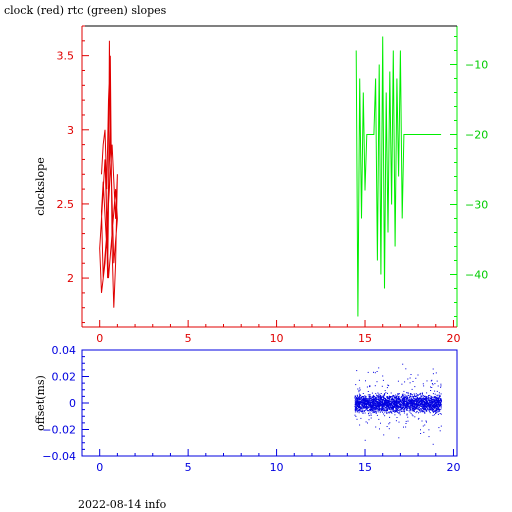 The height and width of the screenshot is (512, 512). Describe the element at coordinates (40, 186) in the screenshot. I see `y-axis-label: clockslope` at that location.